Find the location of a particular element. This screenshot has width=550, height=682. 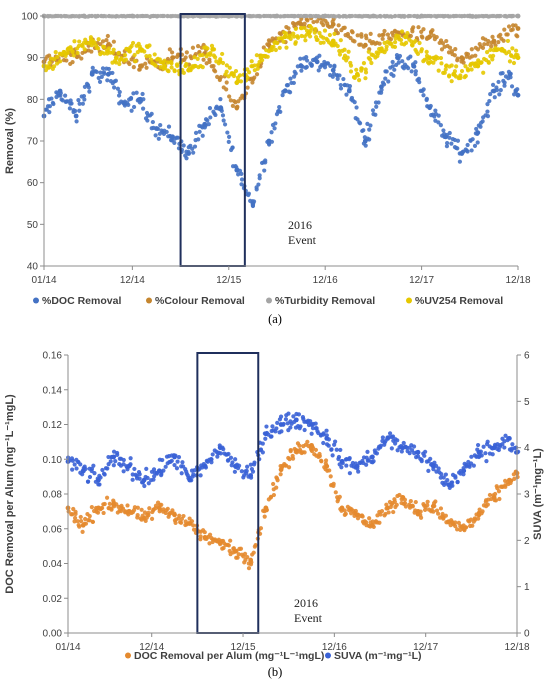

x-tick-label: 12/14 is located at coordinates (132, 280).